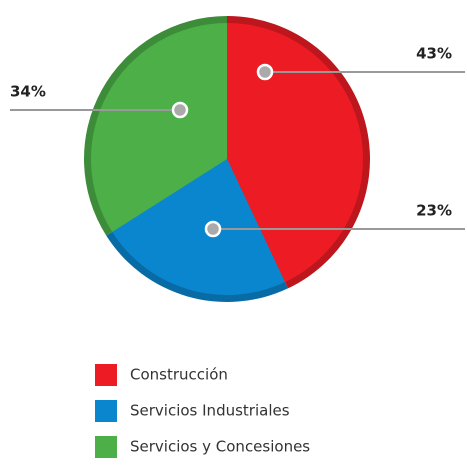  What do you see at coordinates (434, 211) in the screenshot?
I see `value-label: 23%` at bounding box center [434, 211].